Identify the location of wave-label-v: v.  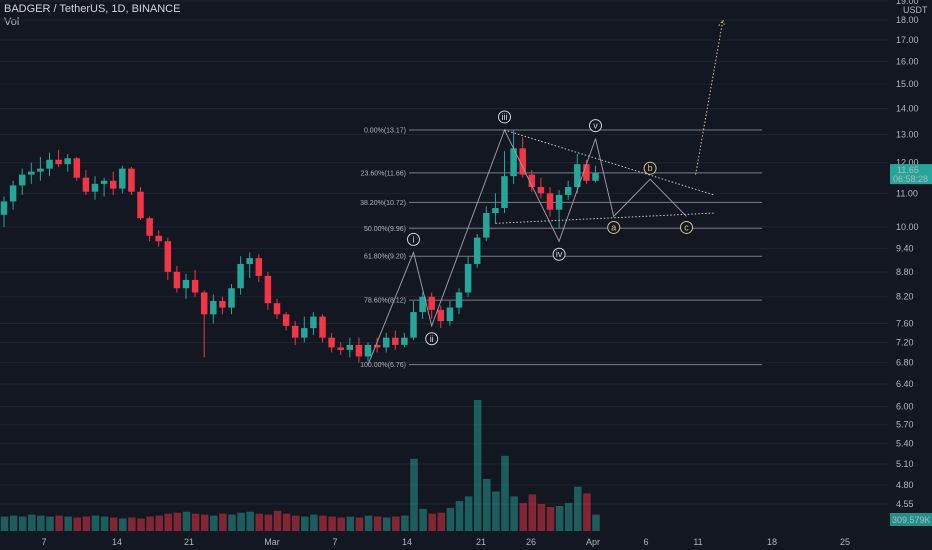
(595, 126).